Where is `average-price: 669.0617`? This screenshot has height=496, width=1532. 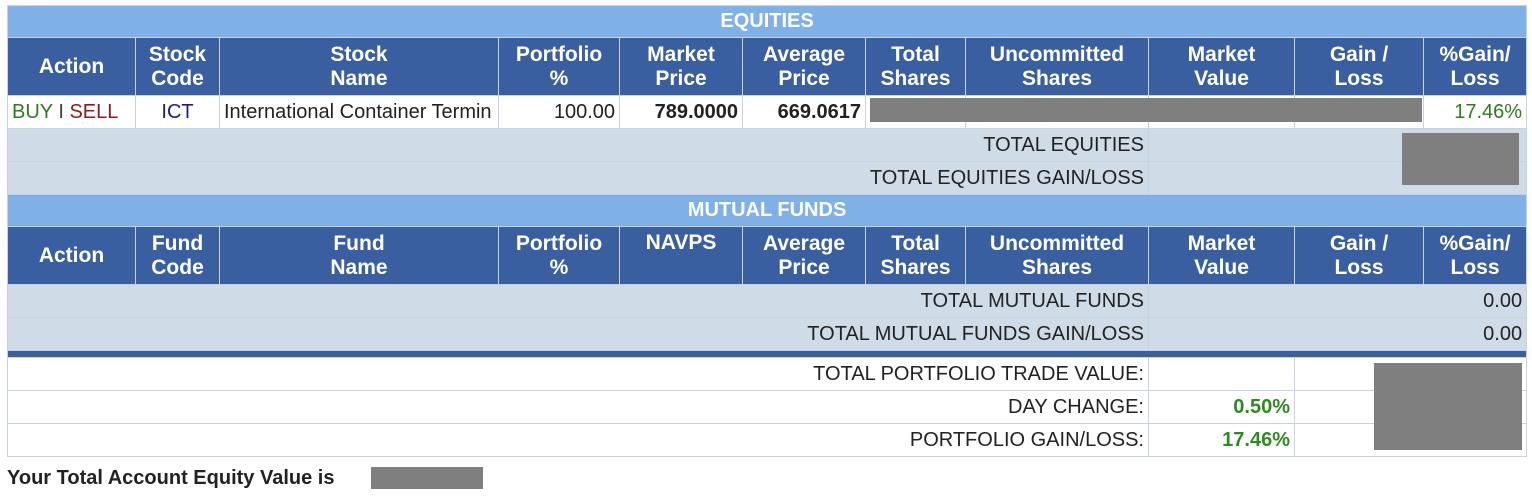
average-price: 669.0617 is located at coordinates (804, 112).